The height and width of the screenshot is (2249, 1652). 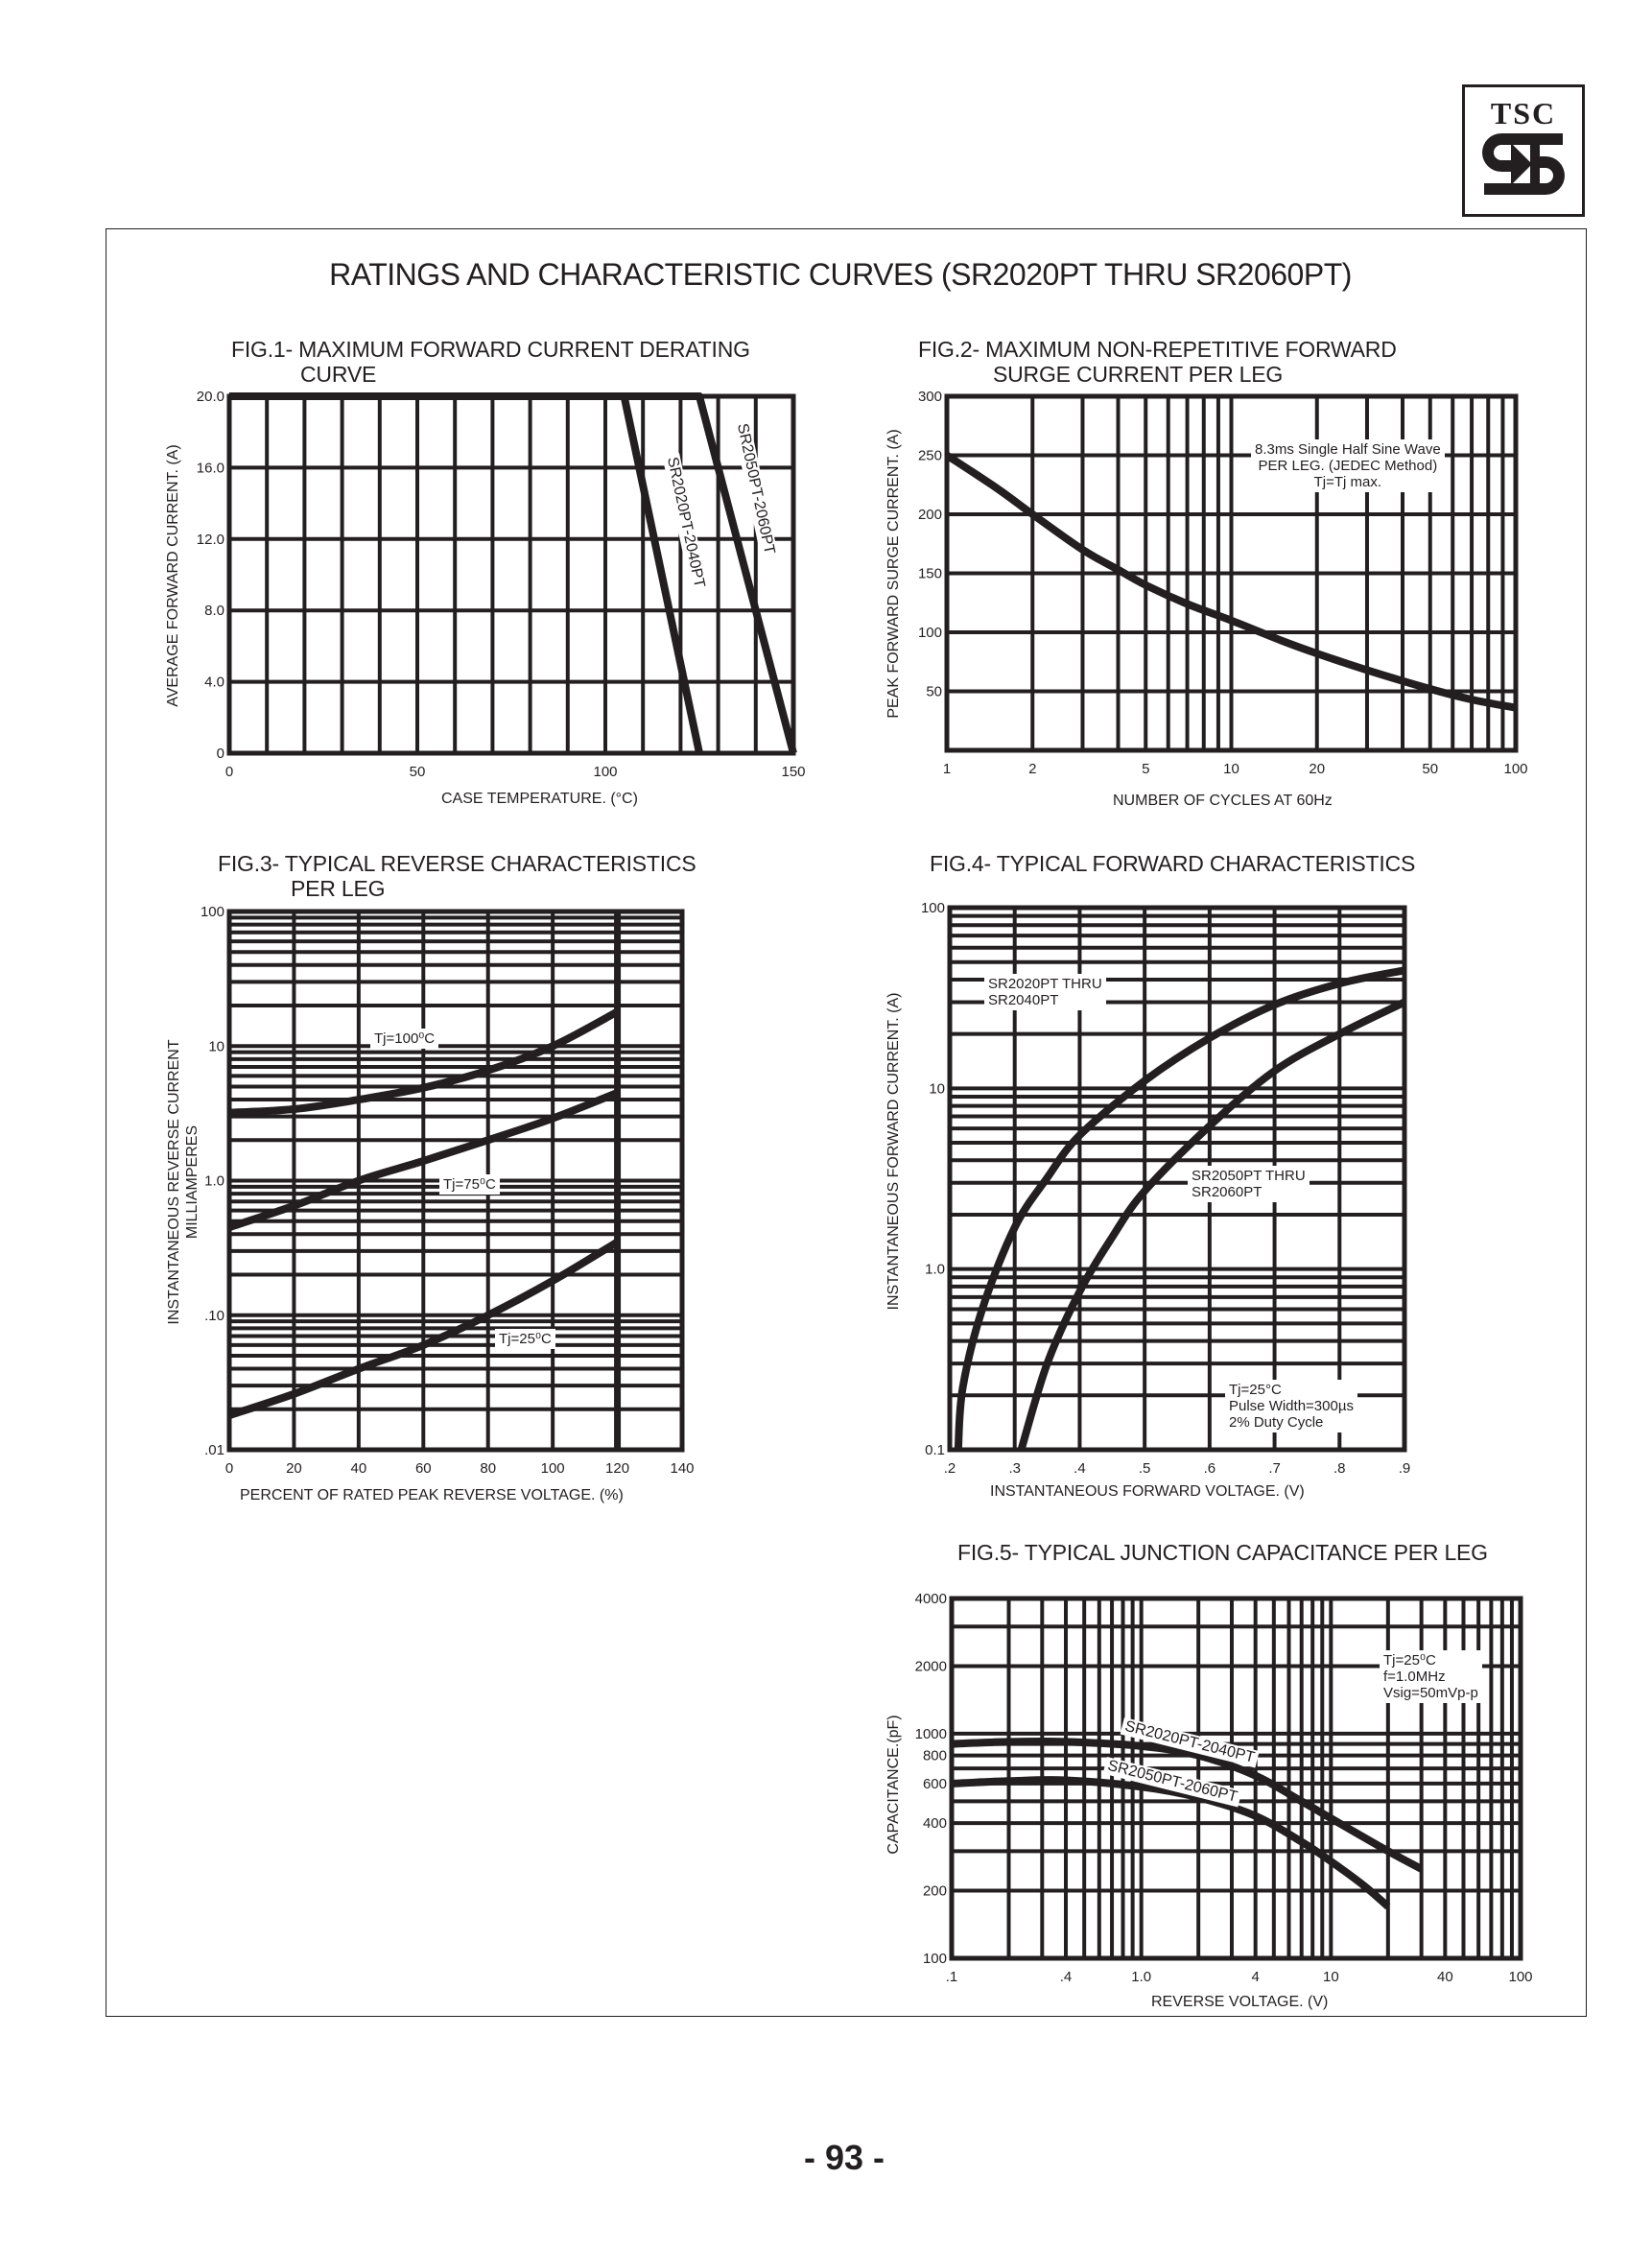 What do you see at coordinates (793, 772) in the screenshot?
I see `x-tick-label: 150` at bounding box center [793, 772].